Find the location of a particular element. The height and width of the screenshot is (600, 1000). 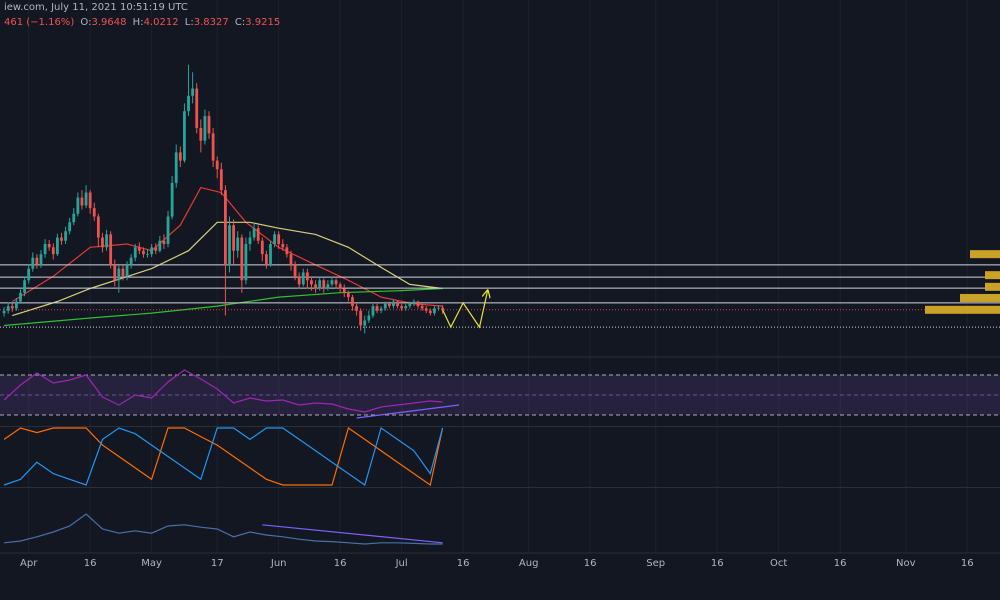

ohlc-label: H: is located at coordinates (138, 22).